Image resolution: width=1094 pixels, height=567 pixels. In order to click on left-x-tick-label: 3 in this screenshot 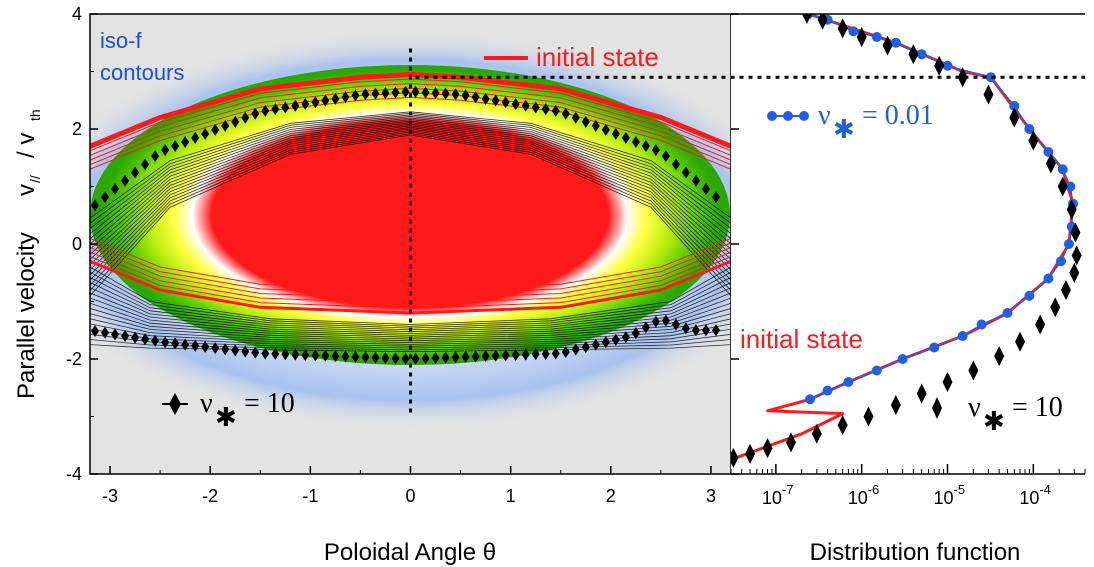, I will do `click(711, 496)`.